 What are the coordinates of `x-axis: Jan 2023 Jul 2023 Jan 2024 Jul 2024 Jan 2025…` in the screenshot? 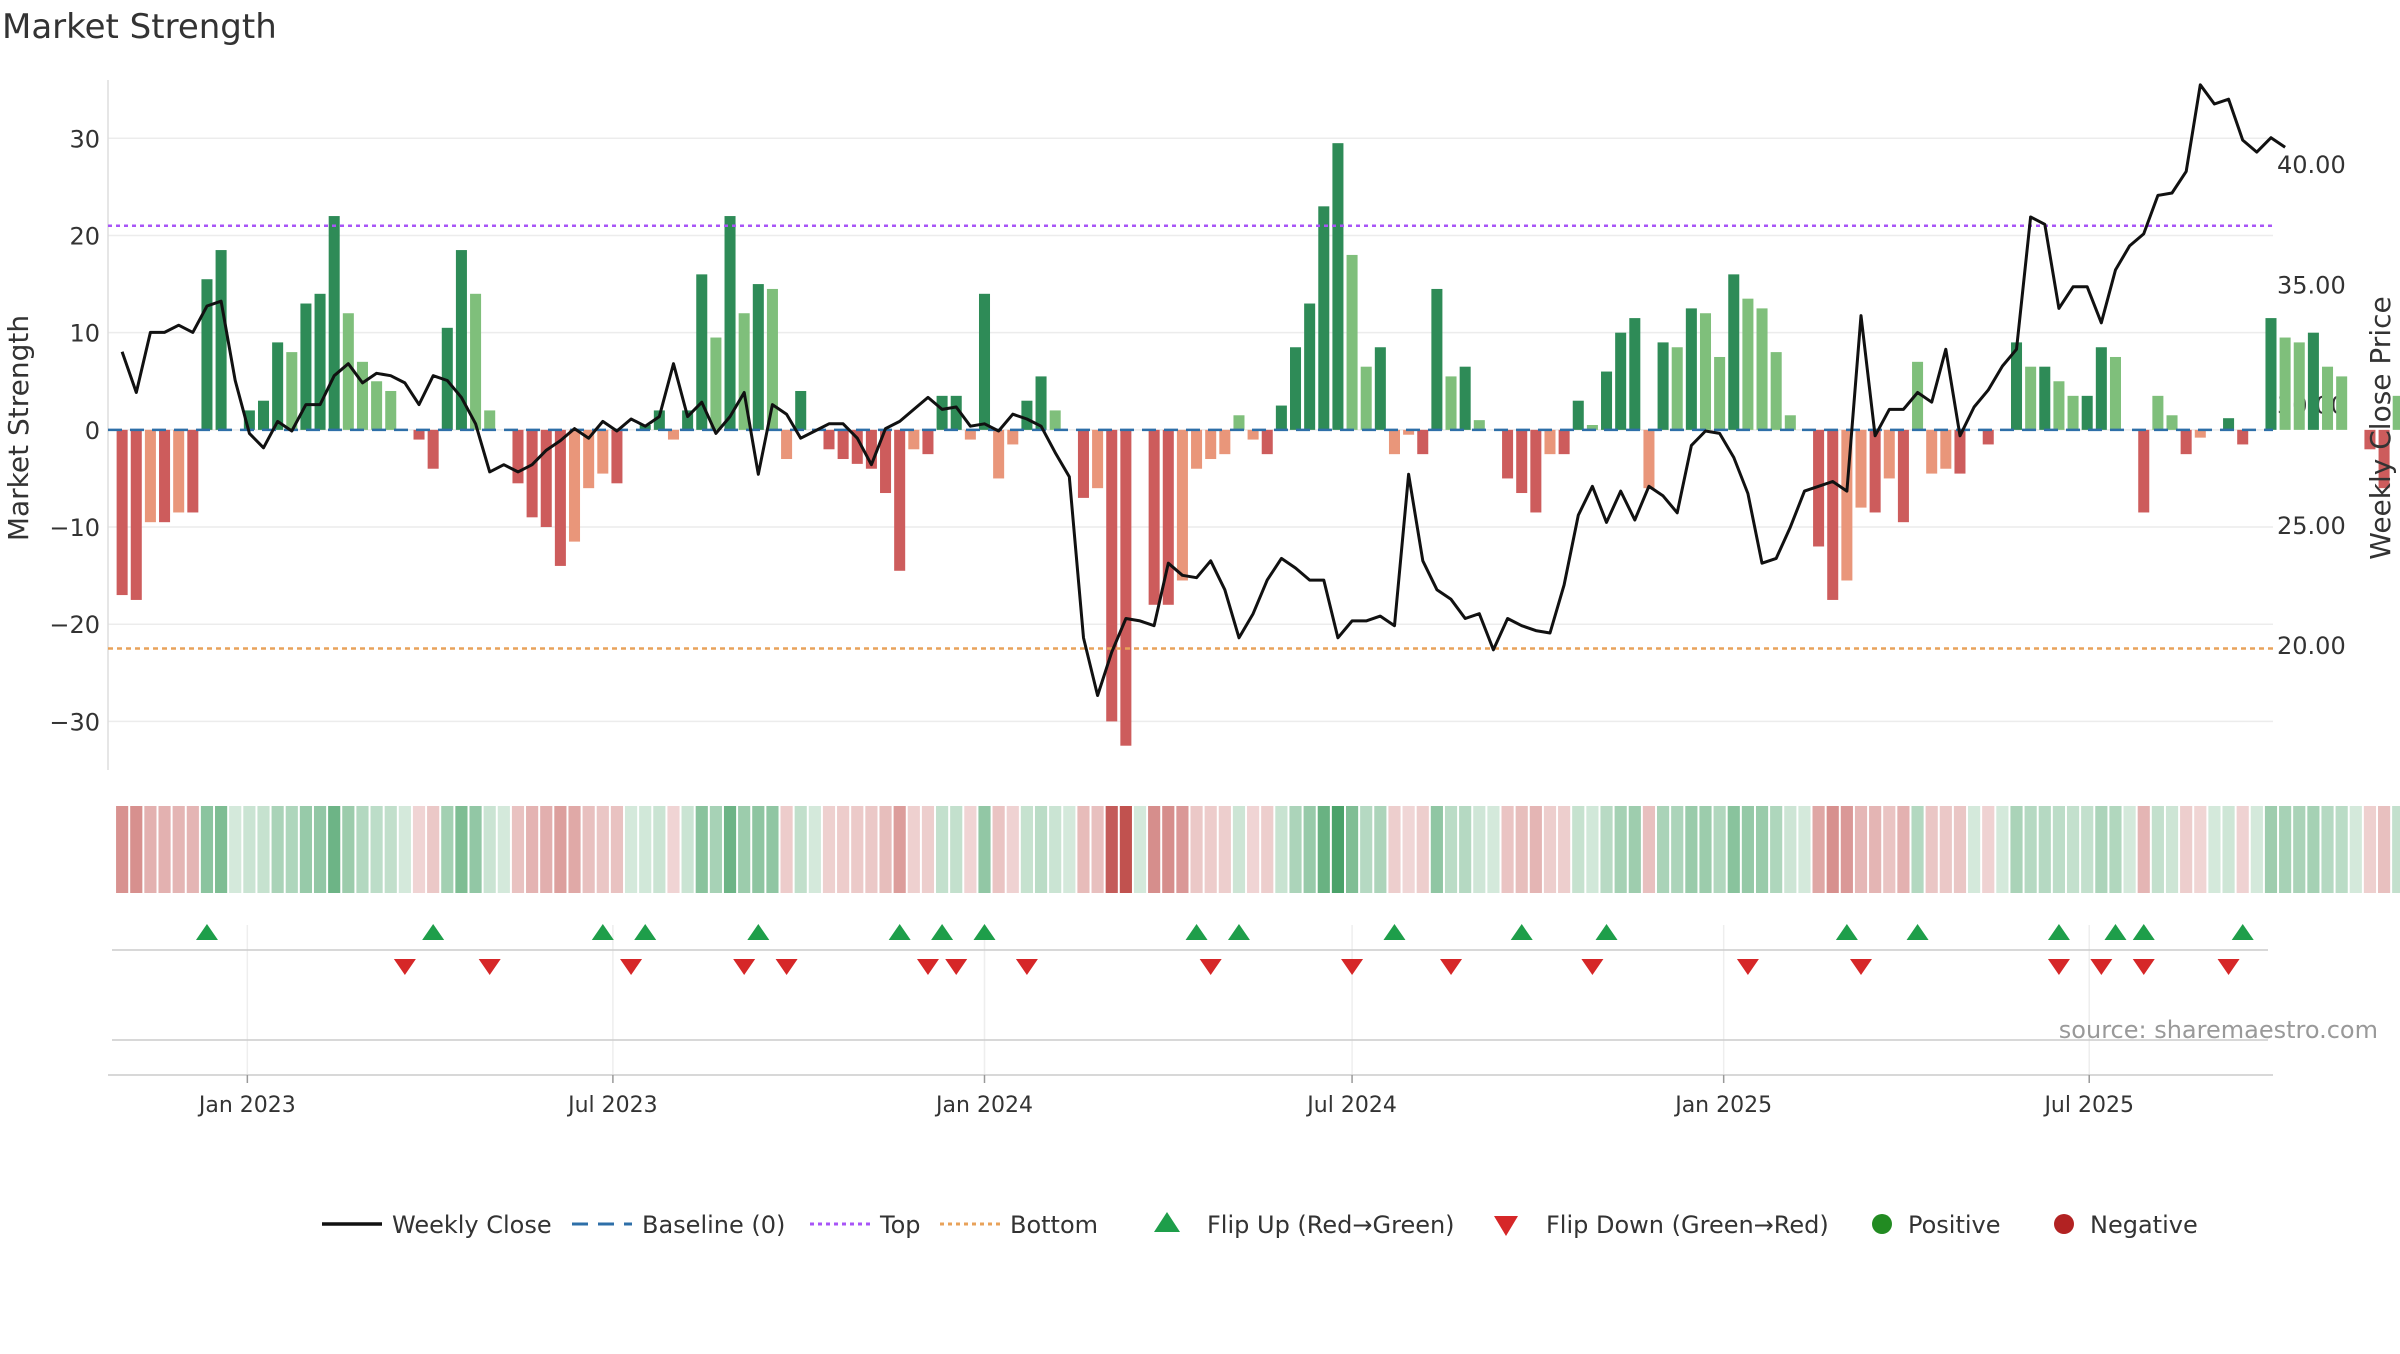 It's located at (1190, 1096).